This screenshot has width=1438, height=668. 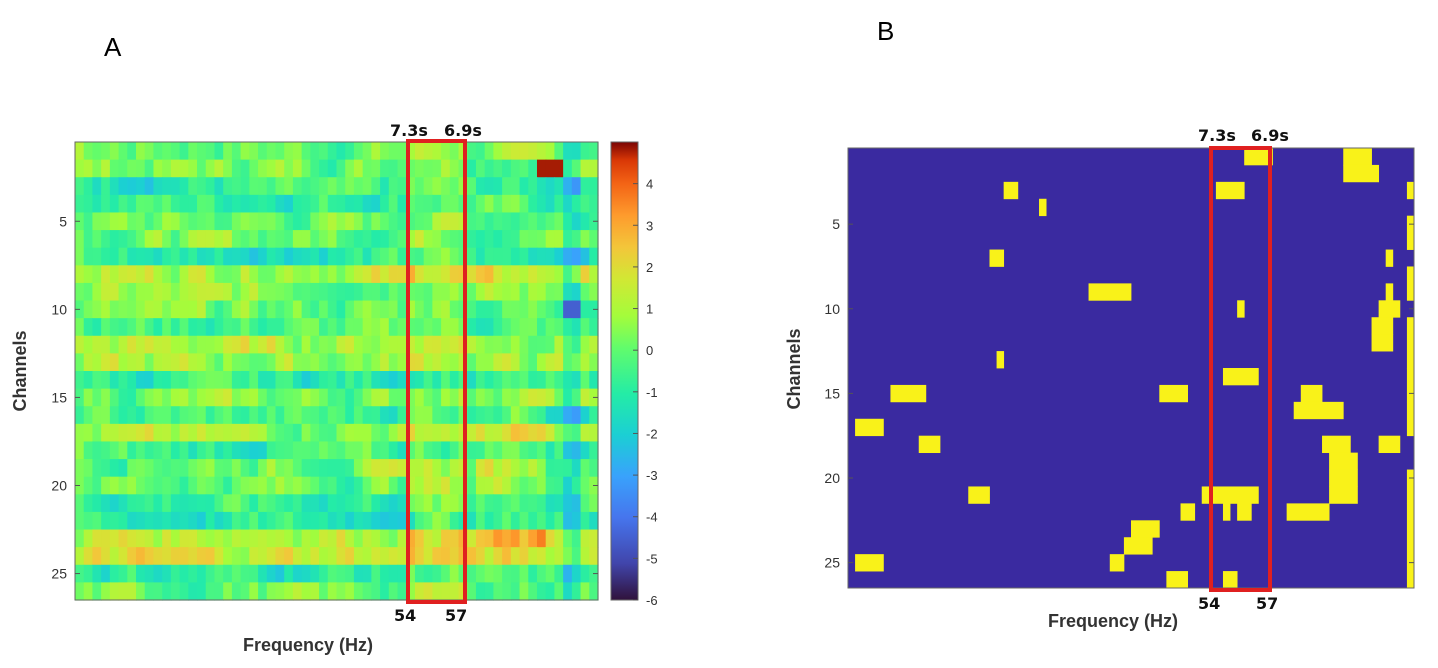 I want to click on colorbar-tick-label: -2, so click(x=652, y=433).